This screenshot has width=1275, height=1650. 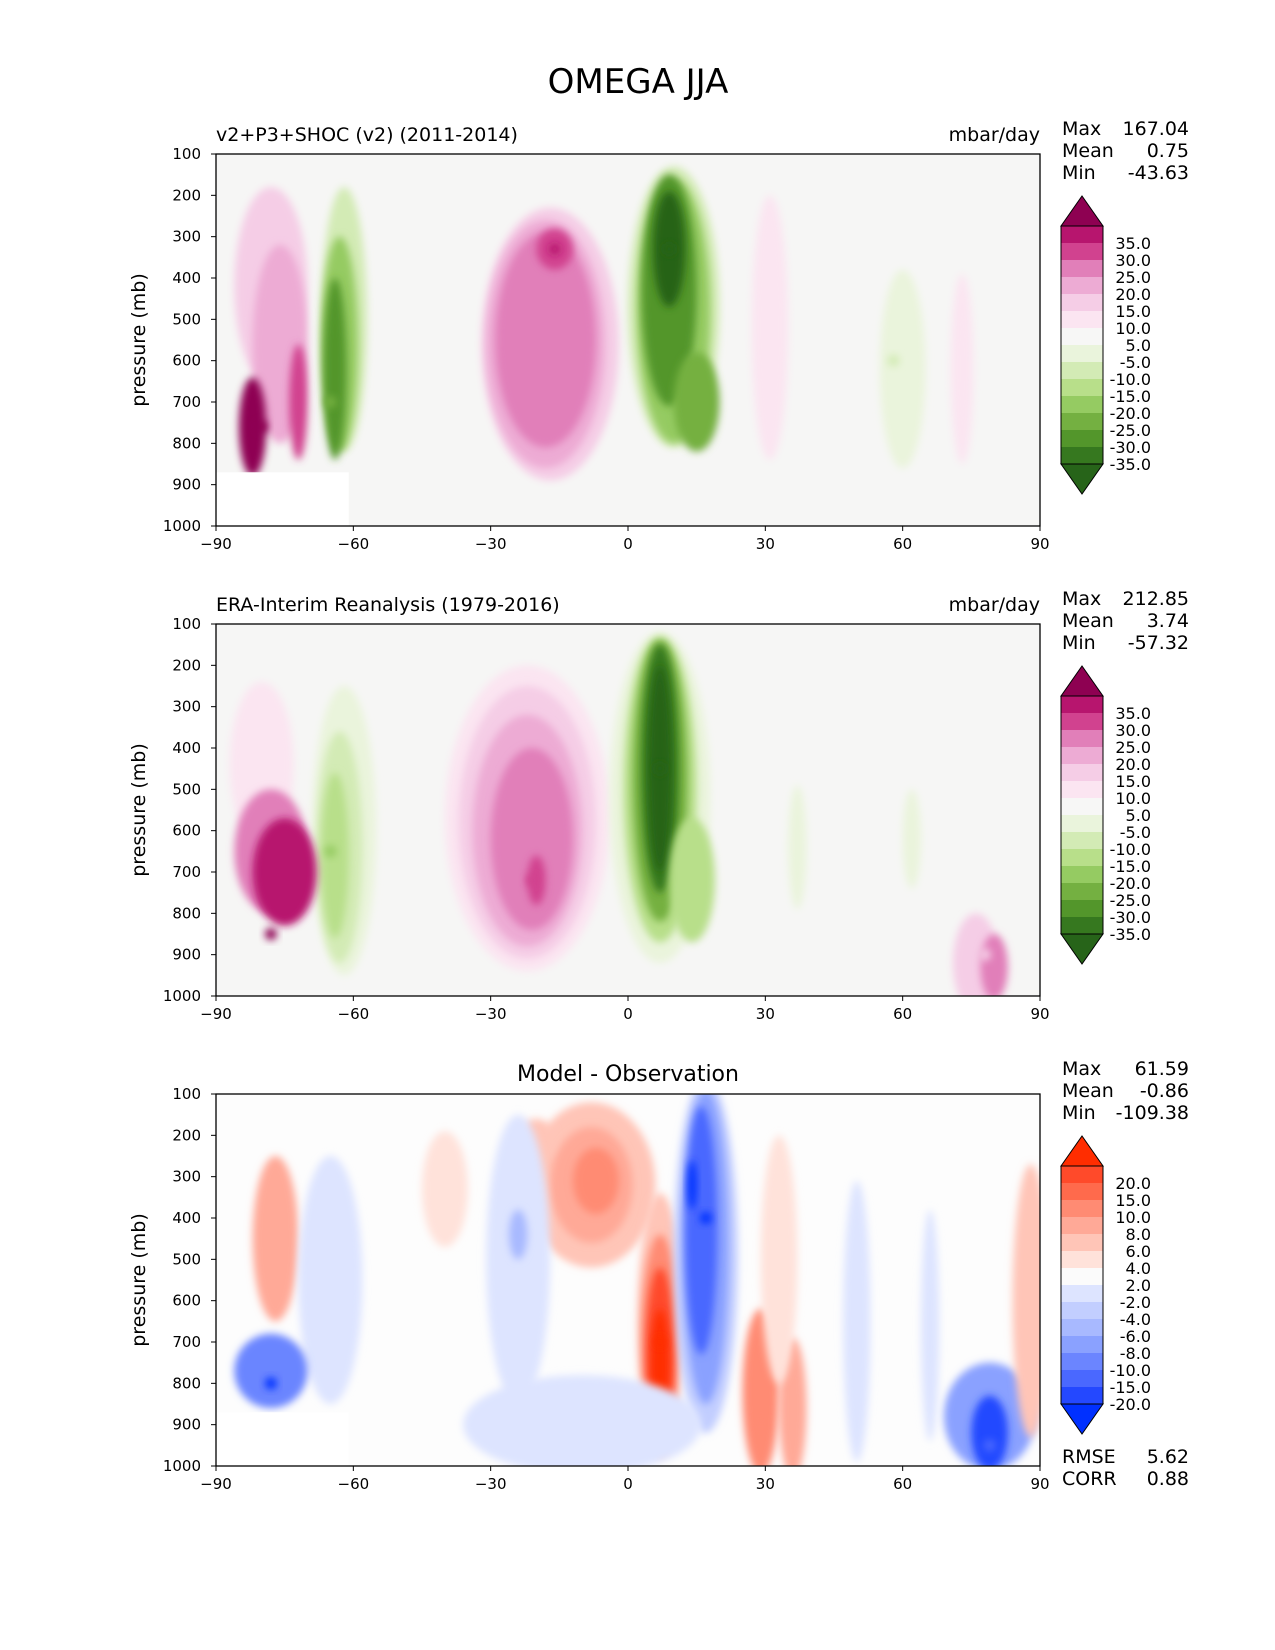 I want to click on colorbar-label: 5.0, so click(x=1138, y=815).